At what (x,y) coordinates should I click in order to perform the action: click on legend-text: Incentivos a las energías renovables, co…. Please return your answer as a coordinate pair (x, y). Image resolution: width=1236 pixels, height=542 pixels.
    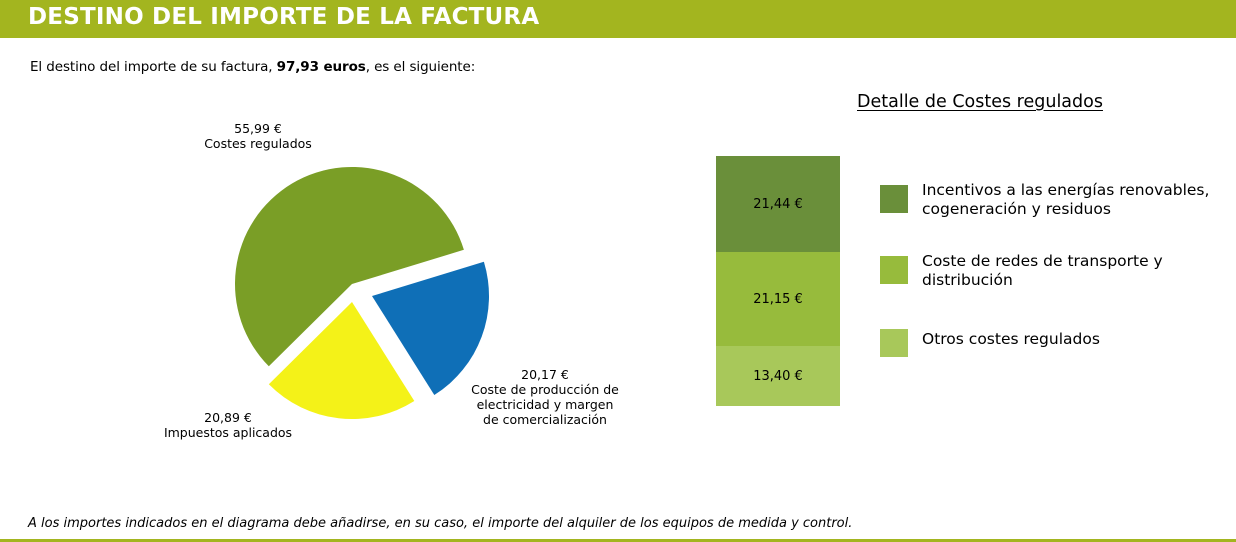
    Looking at the image, I should click on (1065, 200).